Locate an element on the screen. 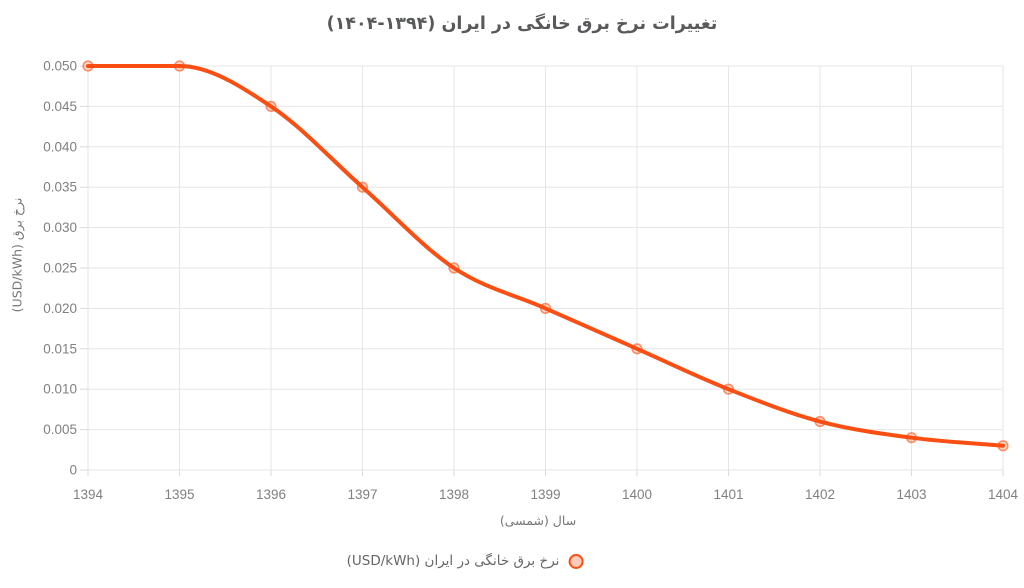  x-tick-label: 1403 is located at coordinates (911, 494).